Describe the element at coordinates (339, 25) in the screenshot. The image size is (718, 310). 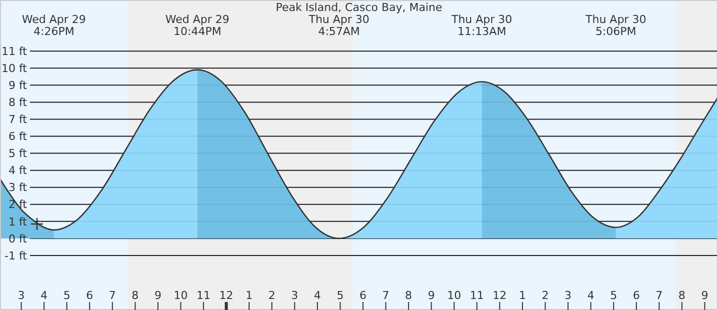
I see `annotation: Thu Apr 30 4:57AM` at that location.